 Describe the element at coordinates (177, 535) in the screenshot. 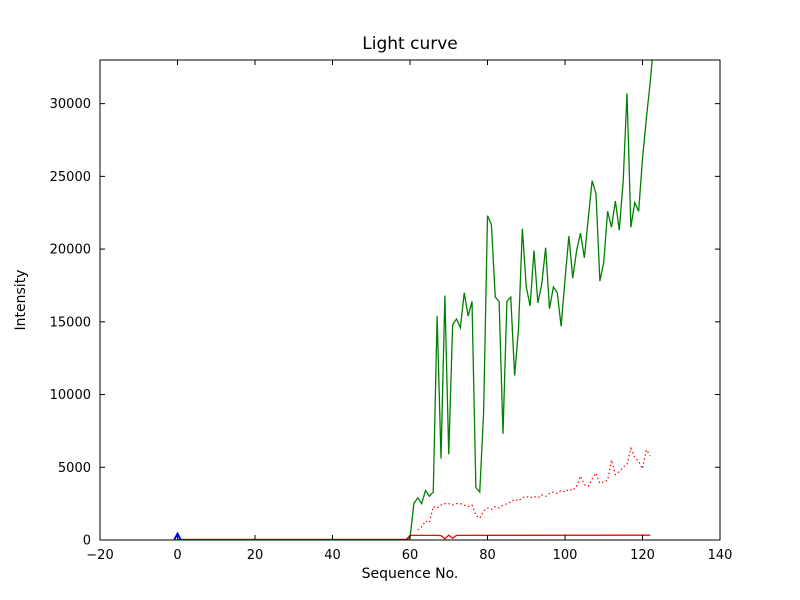

I see `series-blue-marker-line` at that location.